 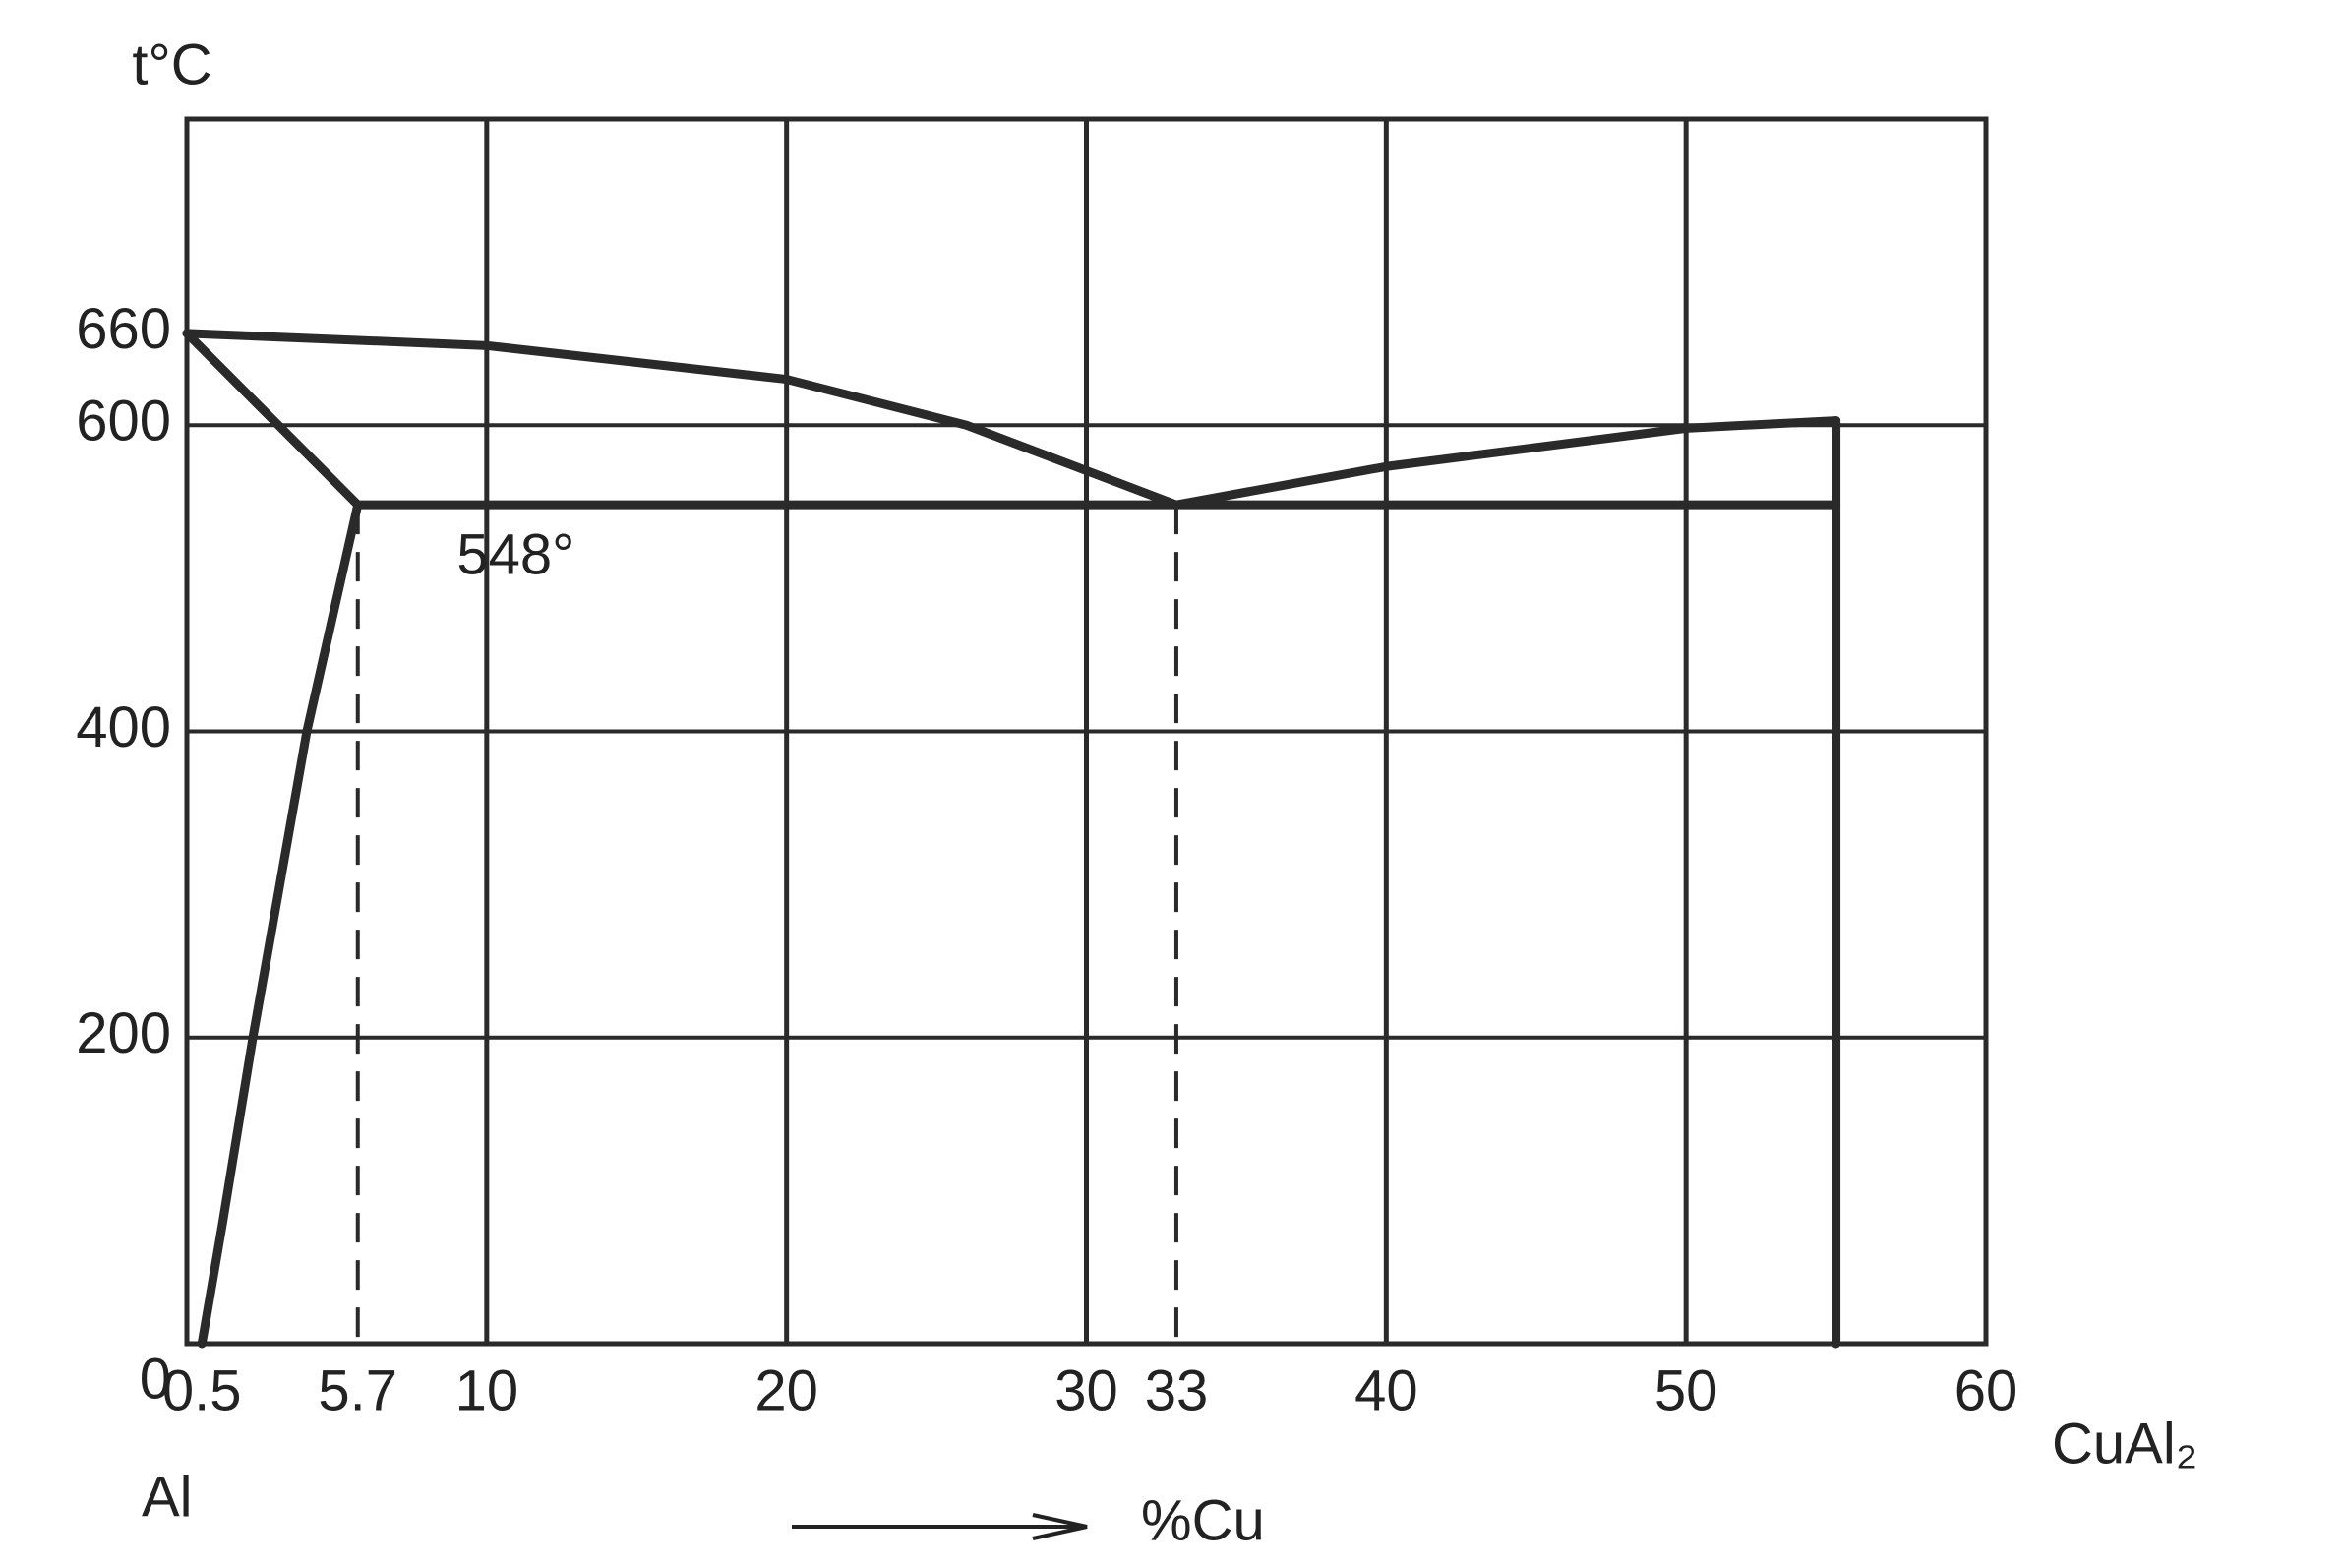 What do you see at coordinates (786, 1390) in the screenshot?
I see `x-tick-label: 20` at bounding box center [786, 1390].